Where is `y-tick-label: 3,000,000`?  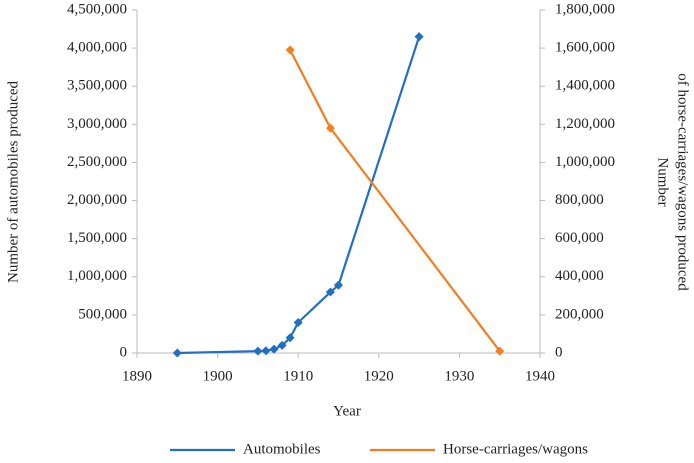 y-tick-label: 3,000,000 is located at coordinates (97, 124).